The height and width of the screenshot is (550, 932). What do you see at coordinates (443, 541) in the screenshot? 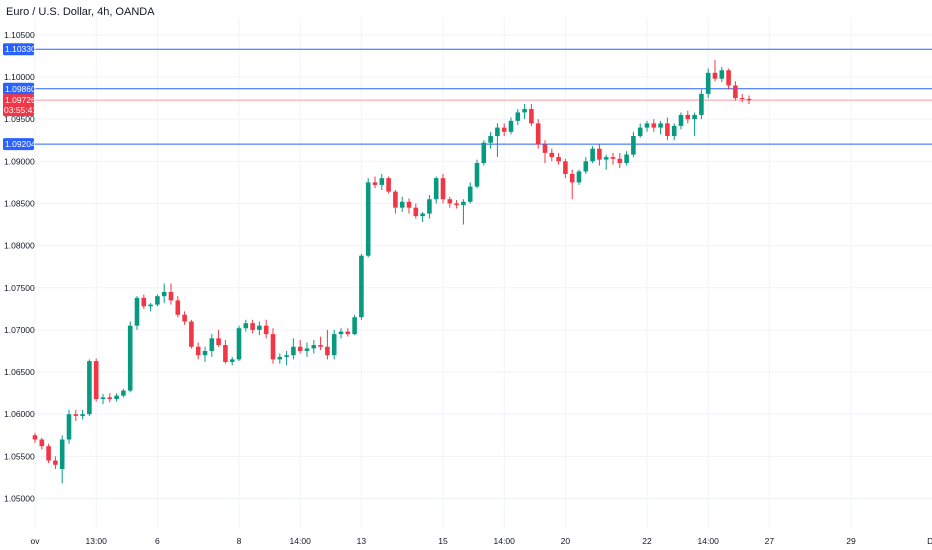
I see `x-tick-label: 15` at bounding box center [443, 541].